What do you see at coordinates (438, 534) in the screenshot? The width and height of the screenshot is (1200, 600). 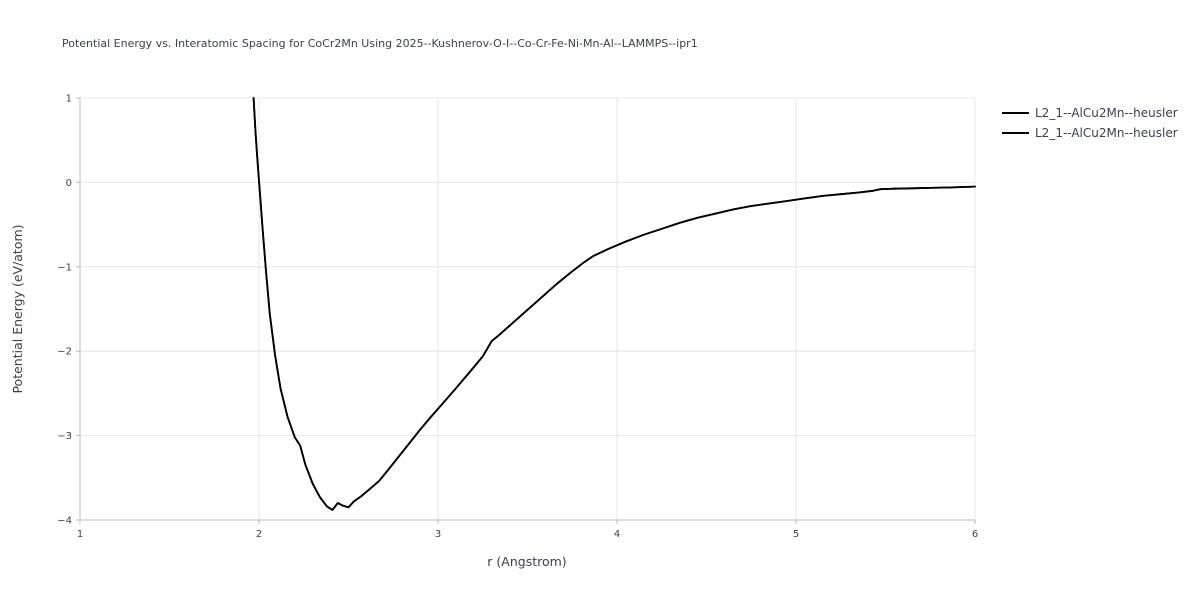 I see `x-tick-label: 3` at bounding box center [438, 534].